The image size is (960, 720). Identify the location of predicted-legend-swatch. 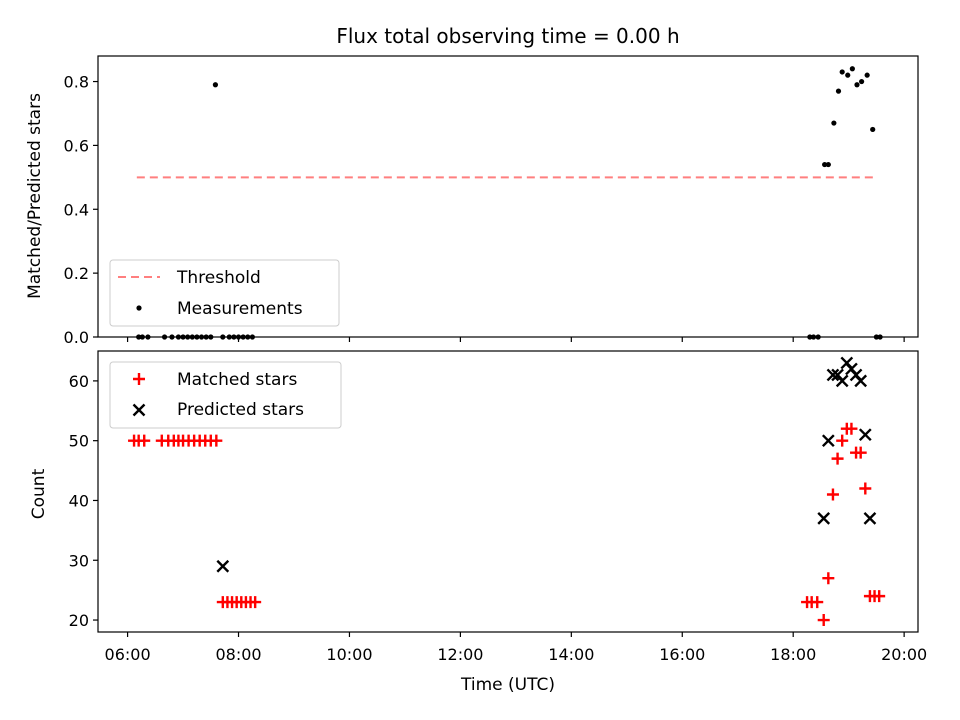
(139, 410).